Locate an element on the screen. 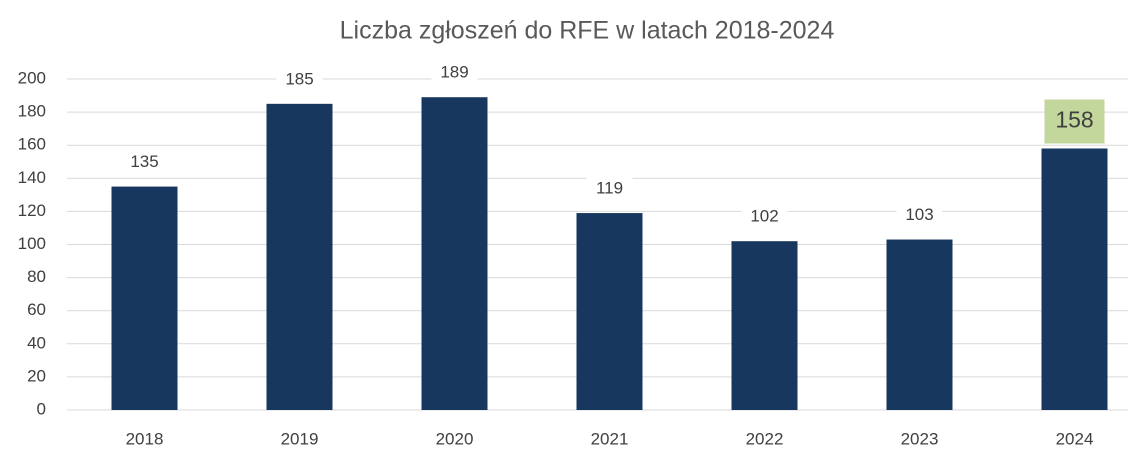 The height and width of the screenshot is (450, 1142). y-tick-label: 100 is located at coordinates (32, 243).